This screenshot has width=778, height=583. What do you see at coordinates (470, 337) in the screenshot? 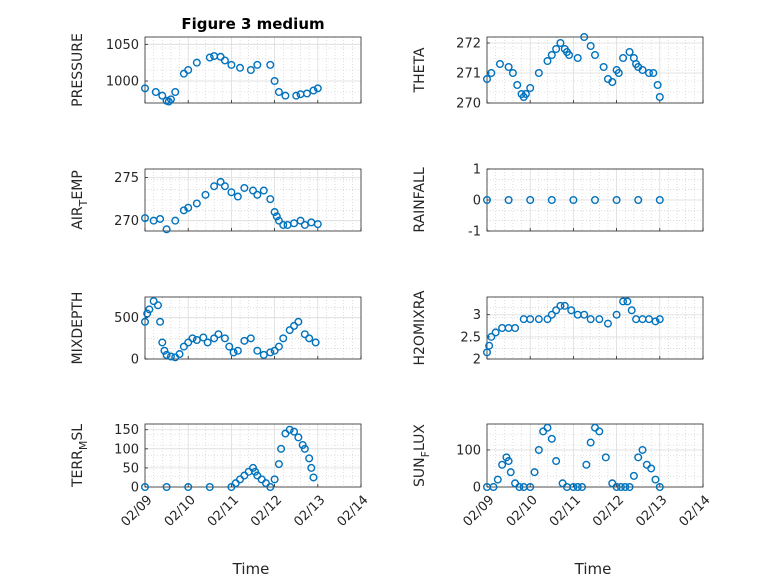
I see `y-tick-label: 2.5` at bounding box center [470, 337].